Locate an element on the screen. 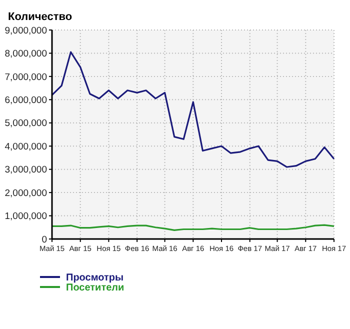  y-tick-label: 5,000,000 is located at coordinates (25, 124).